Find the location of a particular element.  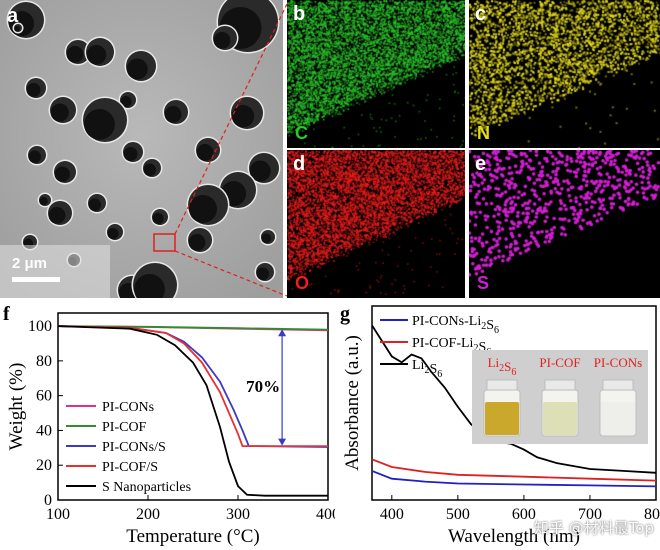

legend-label: PI-CONs/S is located at coordinates (134, 447).